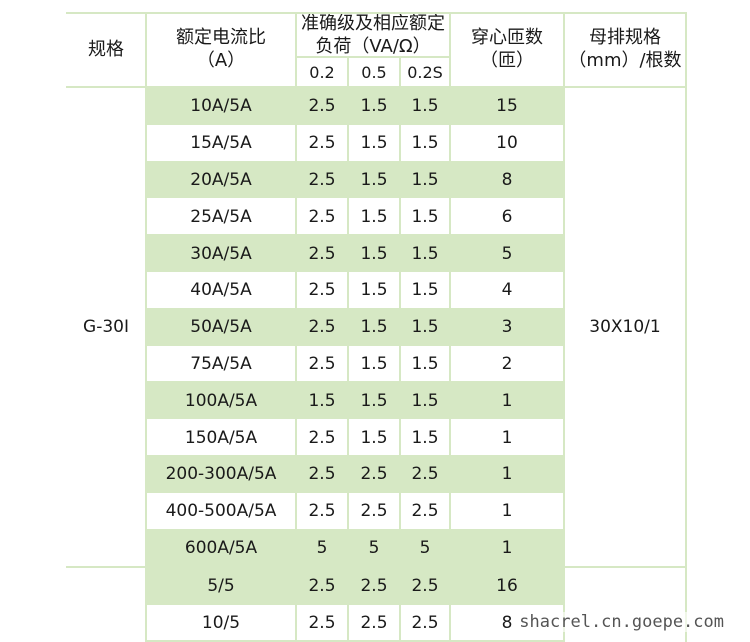 This screenshot has height=642, width=750. I want to click on table-cell-ratio: 200-300A/5A, so click(221, 474).